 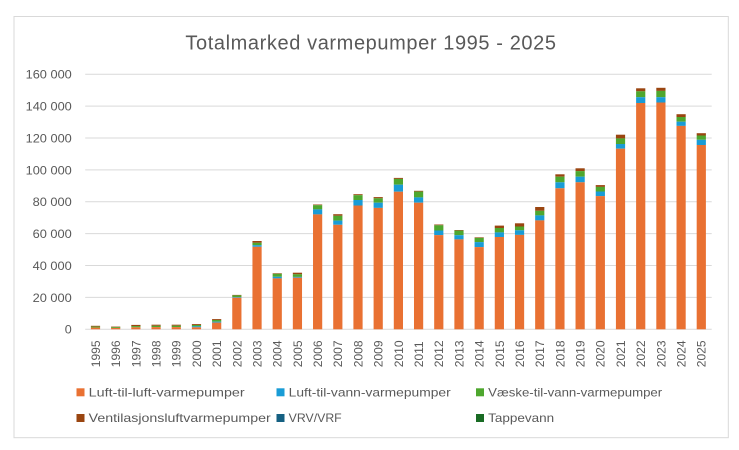 What do you see at coordinates (500, 353) in the screenshot?
I see `svg-text: 2015` at bounding box center [500, 353].